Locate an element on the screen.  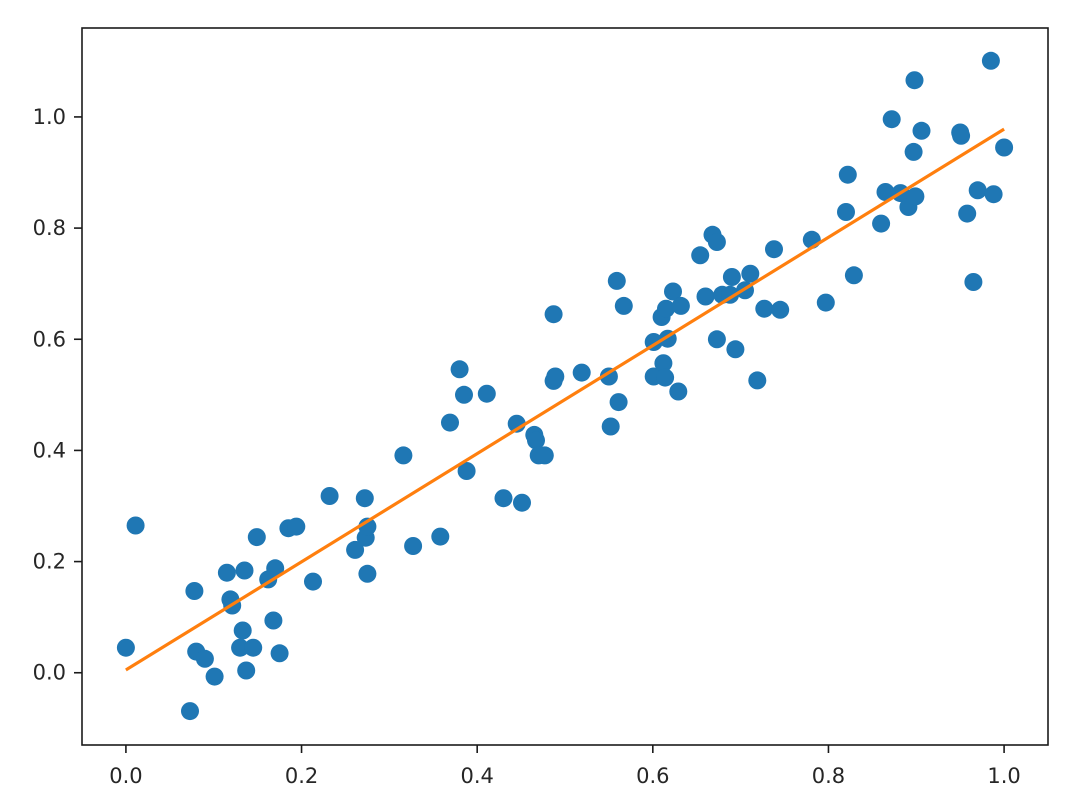
y-tick-label: 0.8 is located at coordinates (49, 228).